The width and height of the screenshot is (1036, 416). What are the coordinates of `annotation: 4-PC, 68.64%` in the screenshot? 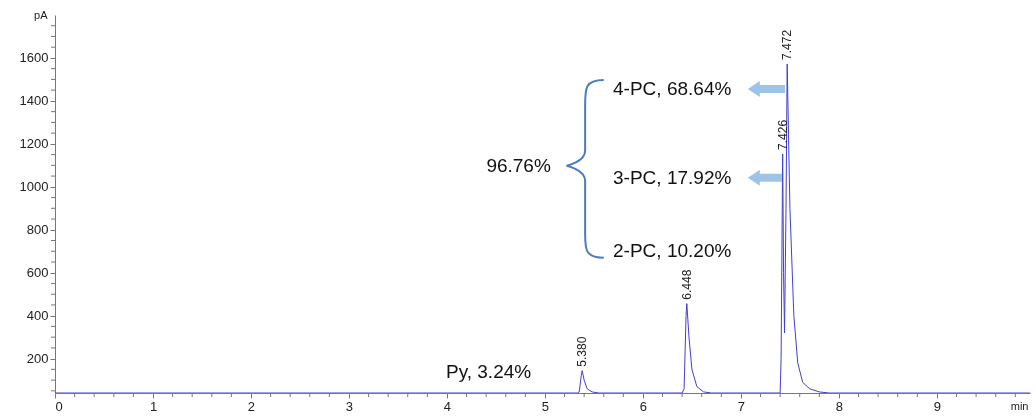 It's located at (672, 88).